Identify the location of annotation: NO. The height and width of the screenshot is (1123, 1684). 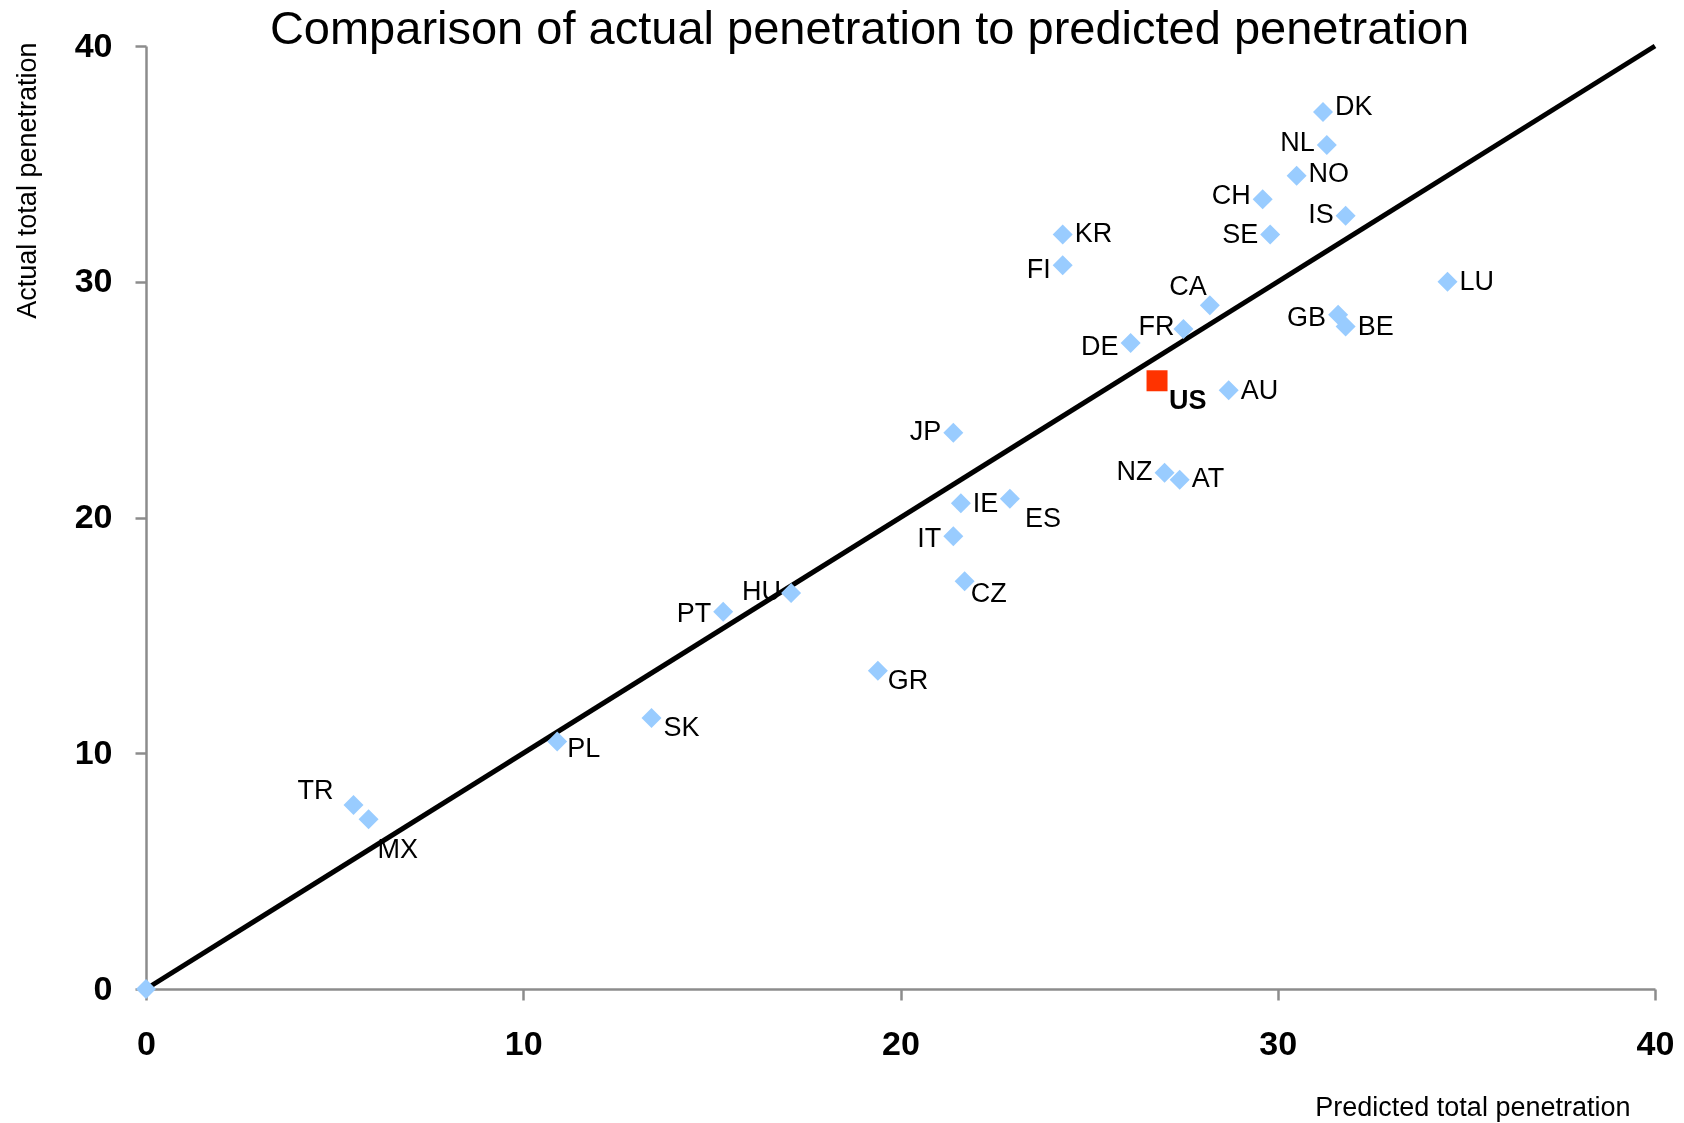
(1329, 172).